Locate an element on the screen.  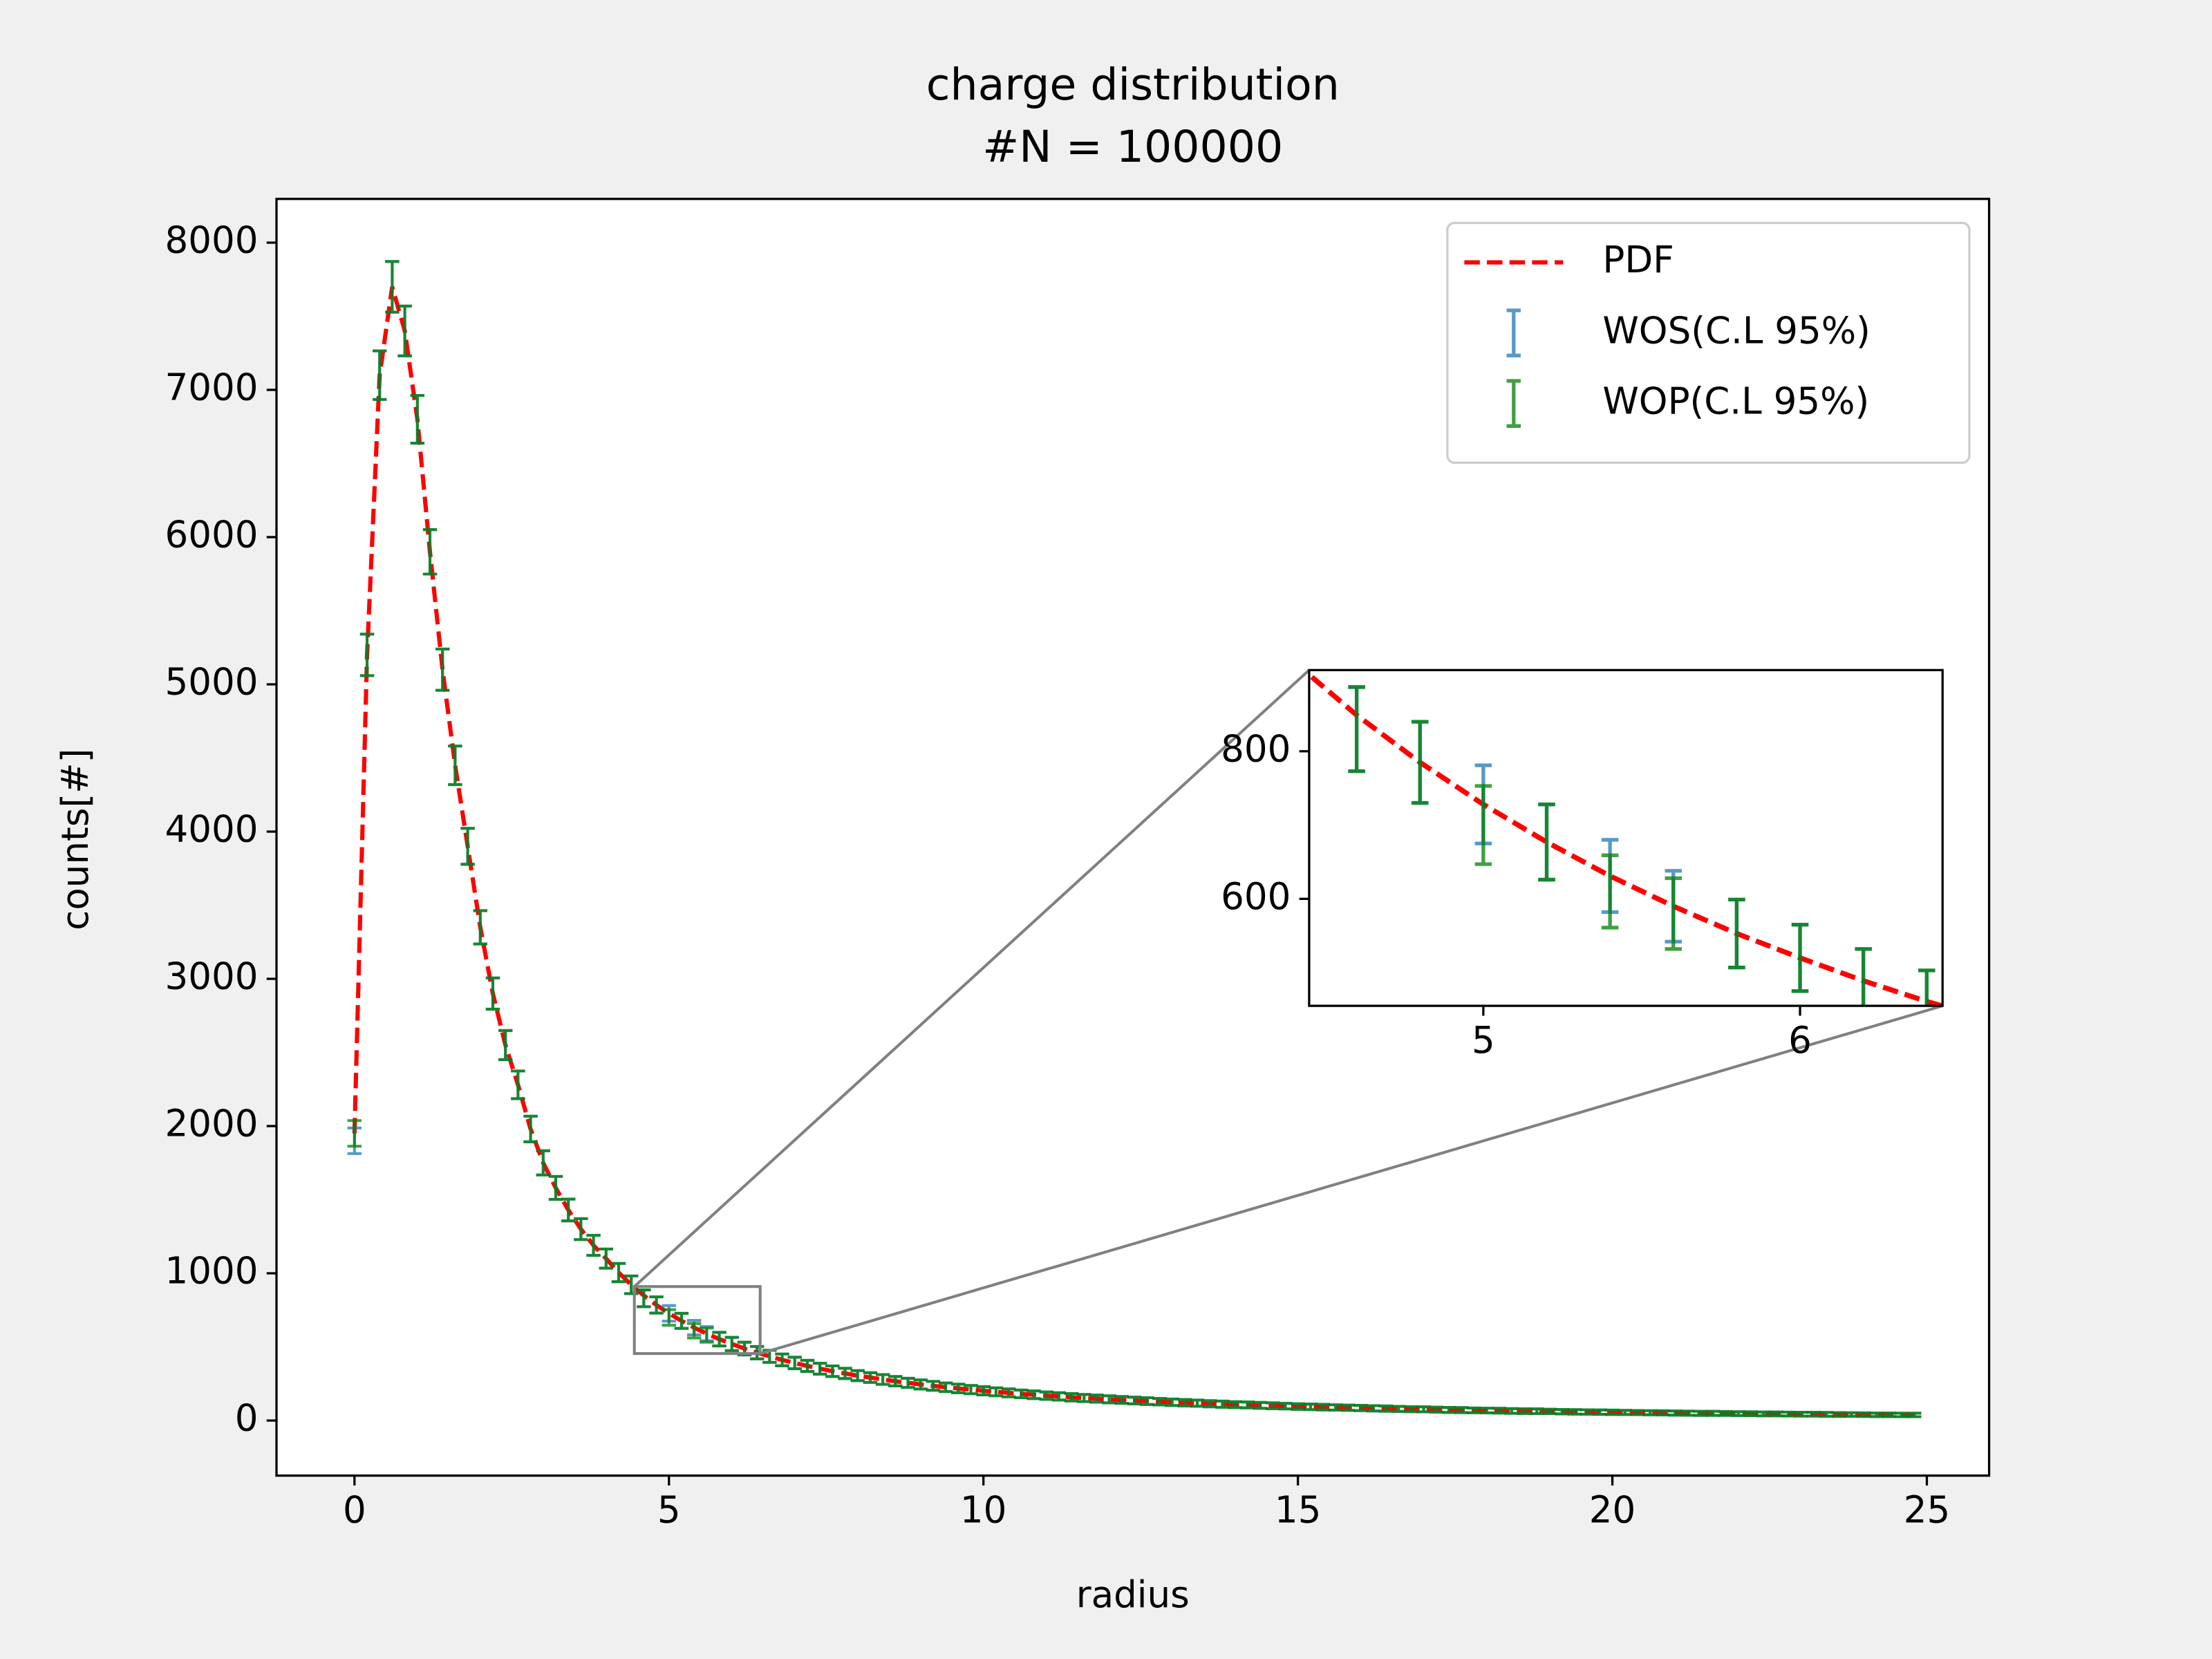
y-tick-label: 1000 is located at coordinates (211, 1271).